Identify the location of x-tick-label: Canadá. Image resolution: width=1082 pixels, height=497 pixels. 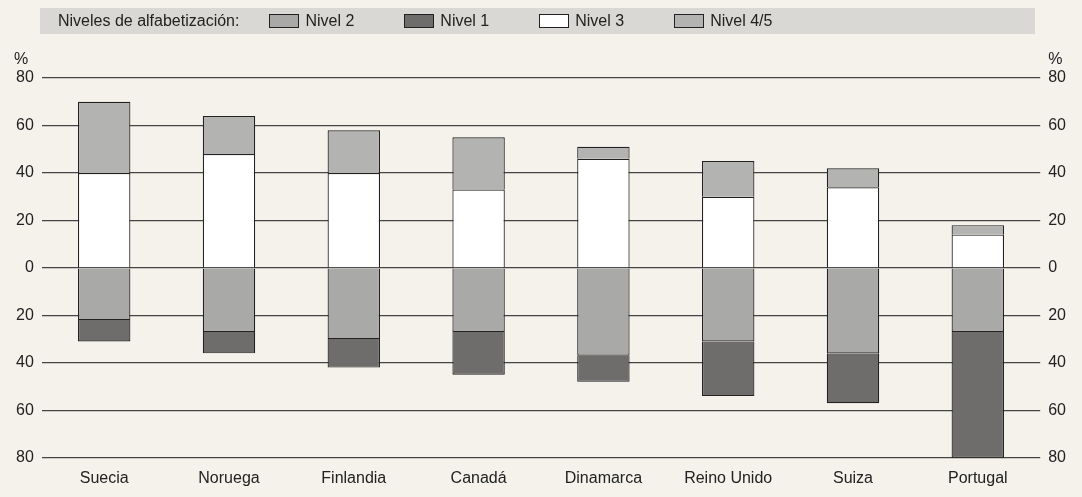
(478, 477).